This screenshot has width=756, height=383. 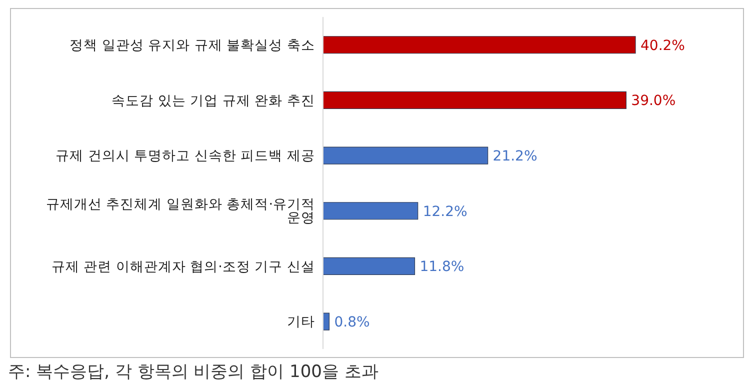 What do you see at coordinates (194, 372) in the screenshot?
I see `text: 주: 복수응답, 각 항목의 비중의 합이 100을 초과` at bounding box center [194, 372].